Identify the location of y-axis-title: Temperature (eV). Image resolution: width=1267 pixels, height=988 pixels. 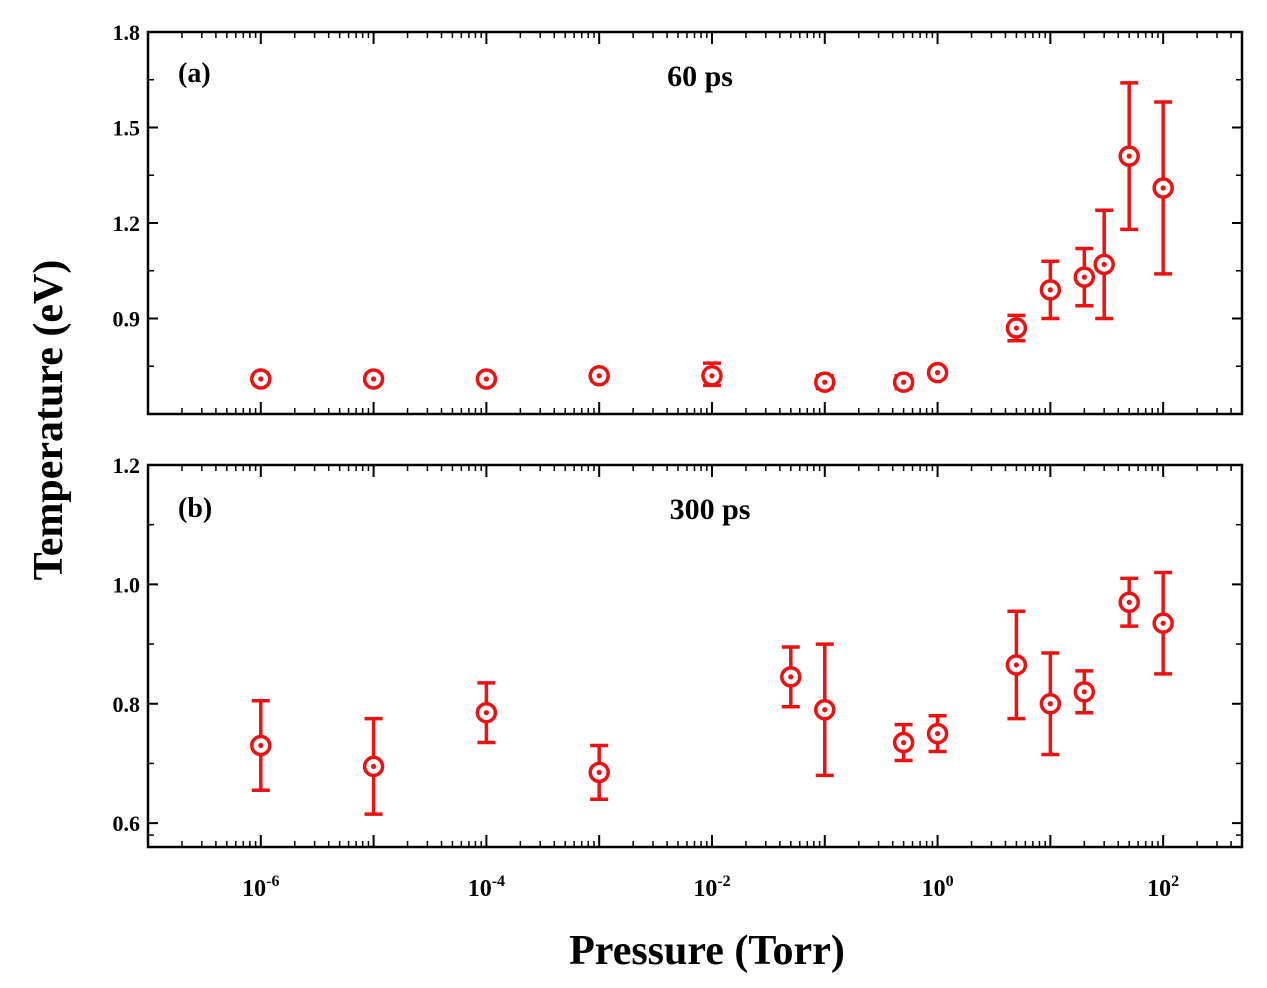
(49, 420).